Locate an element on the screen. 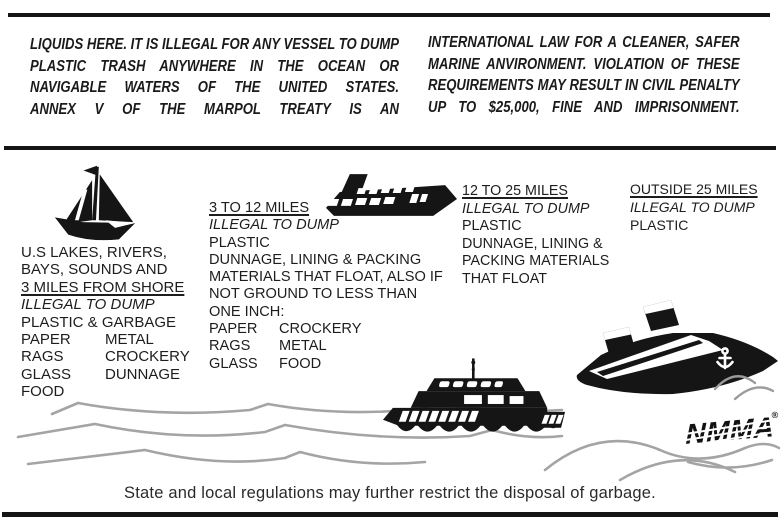 This screenshot has height=525, width=780. nmma-logo: NMMA ® is located at coordinates (729, 437).